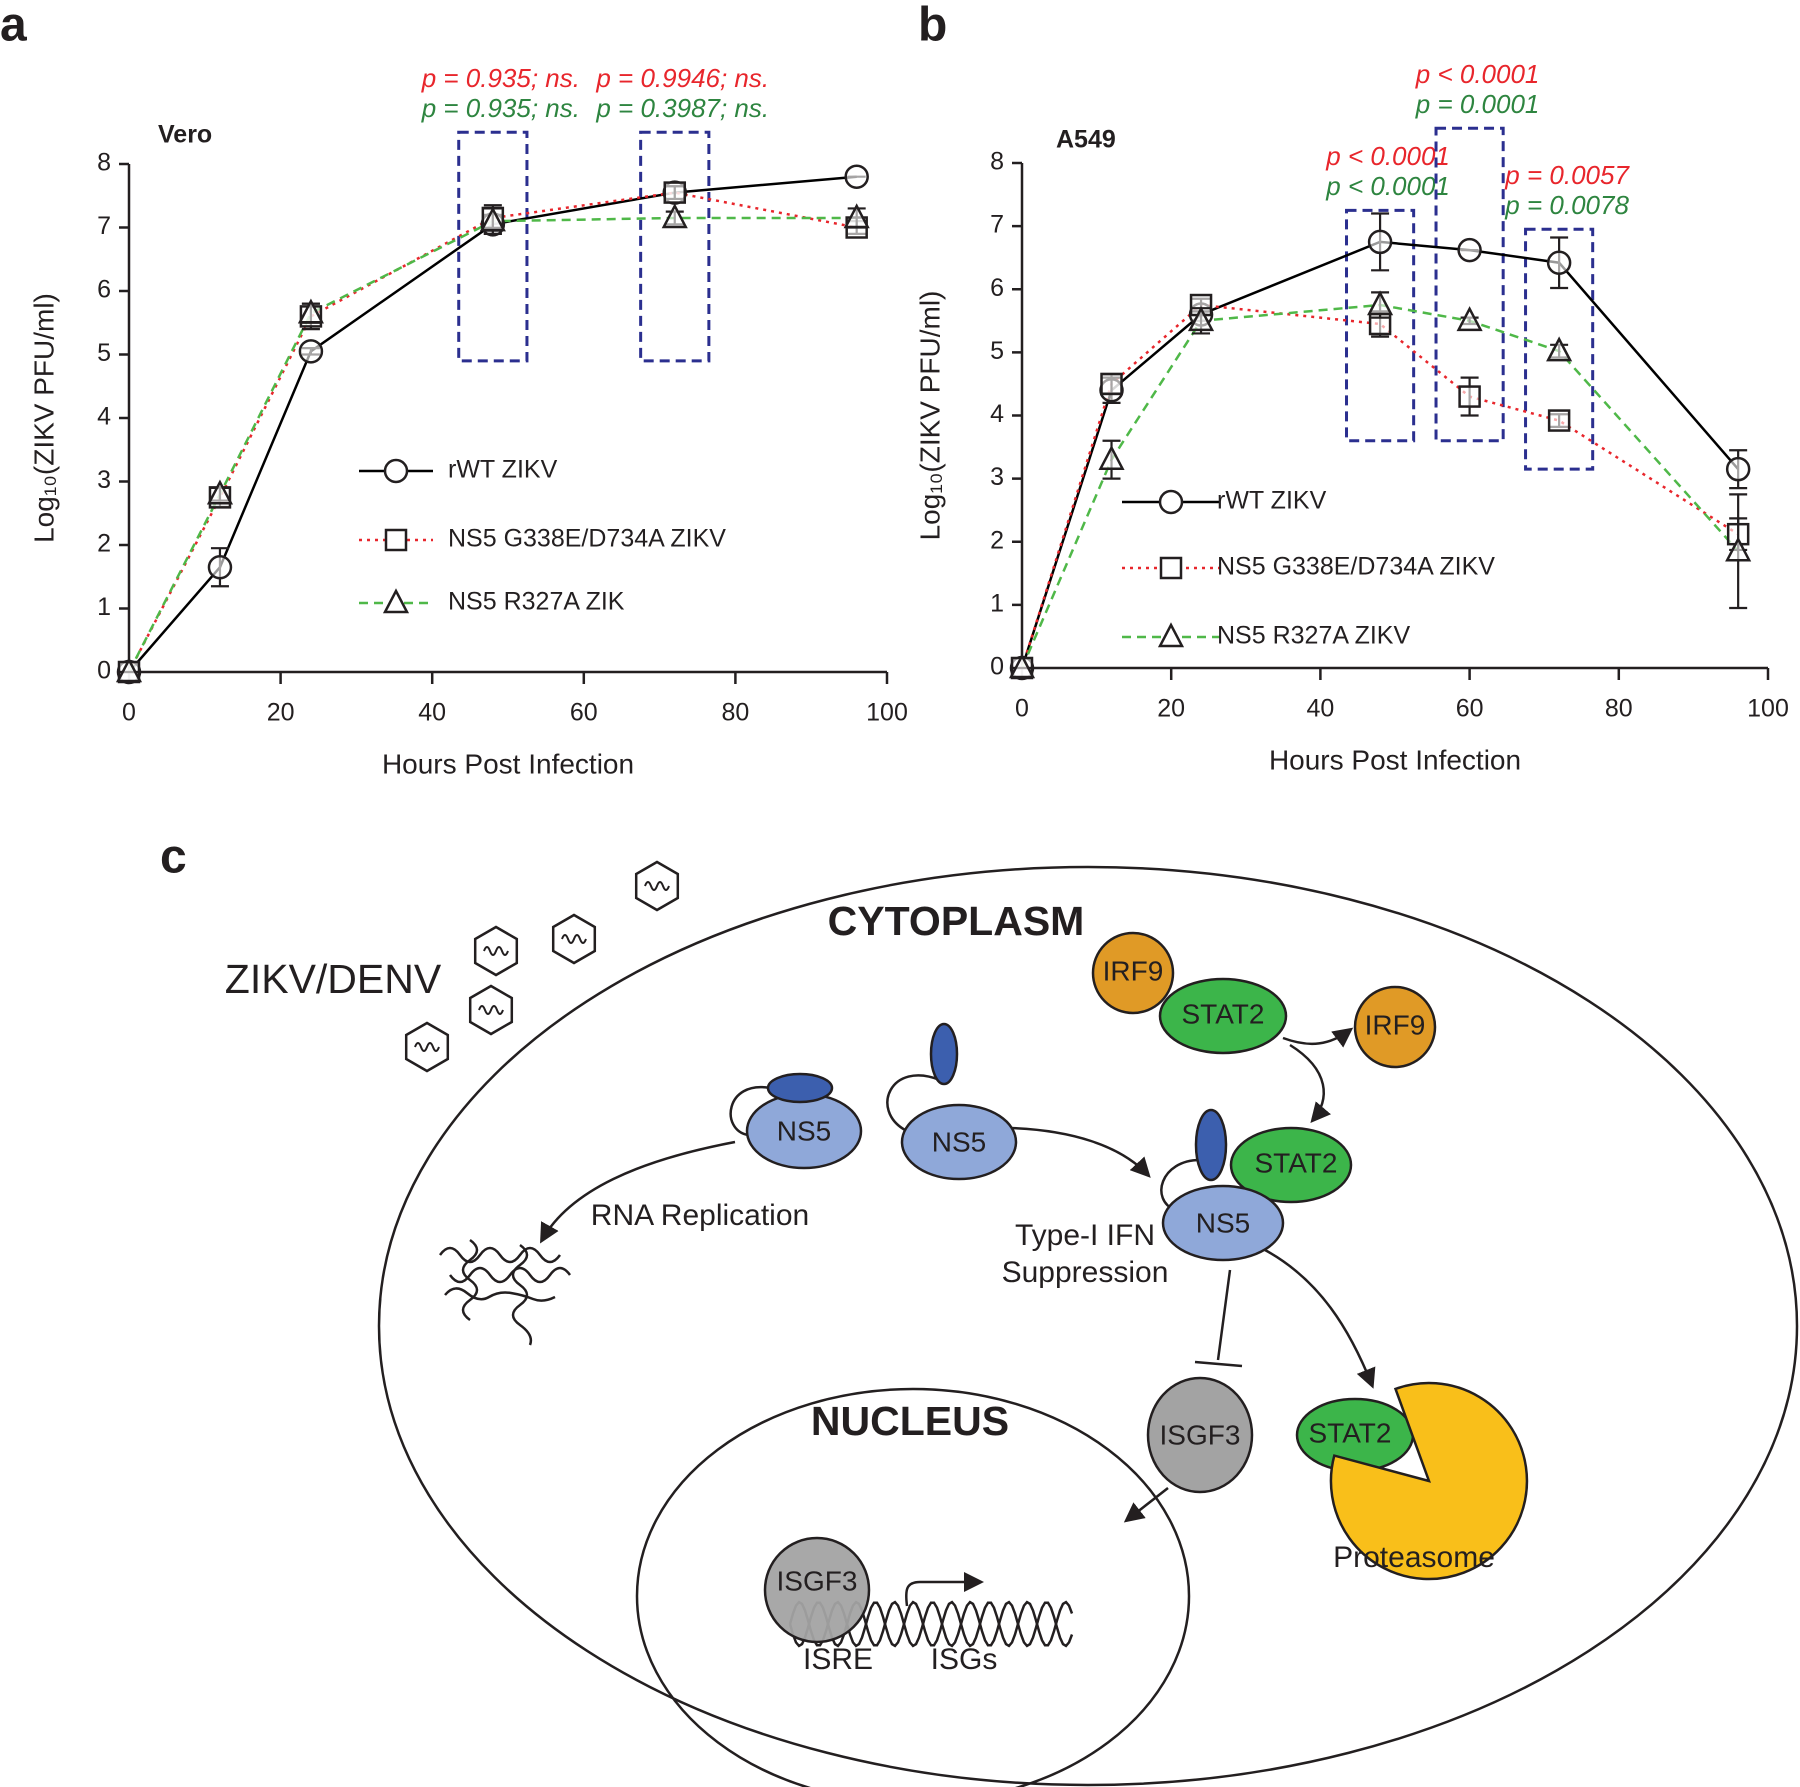  What do you see at coordinates (682, 78) in the screenshot?
I see `p-value: p = 0.9946; ns.` at bounding box center [682, 78].